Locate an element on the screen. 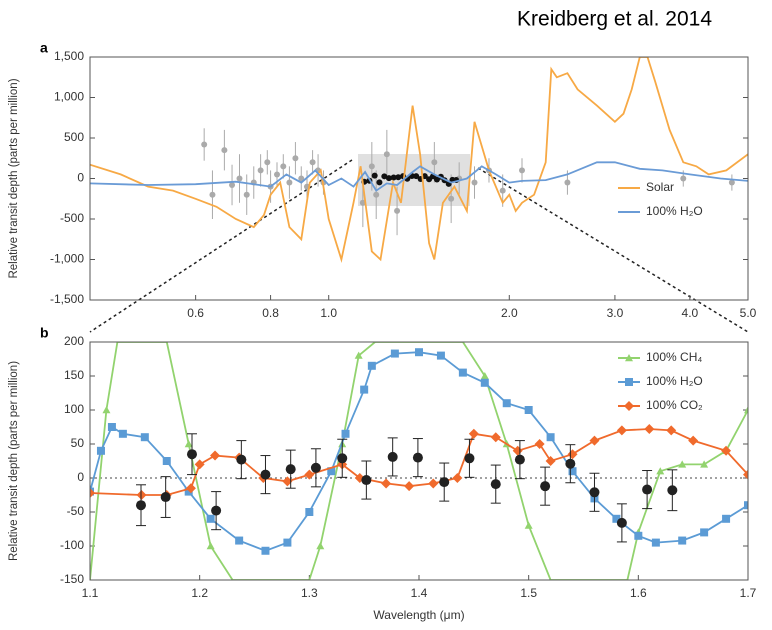 This screenshot has height=630, width=772. x-tick-label: 1.5 is located at coordinates (528, 593).